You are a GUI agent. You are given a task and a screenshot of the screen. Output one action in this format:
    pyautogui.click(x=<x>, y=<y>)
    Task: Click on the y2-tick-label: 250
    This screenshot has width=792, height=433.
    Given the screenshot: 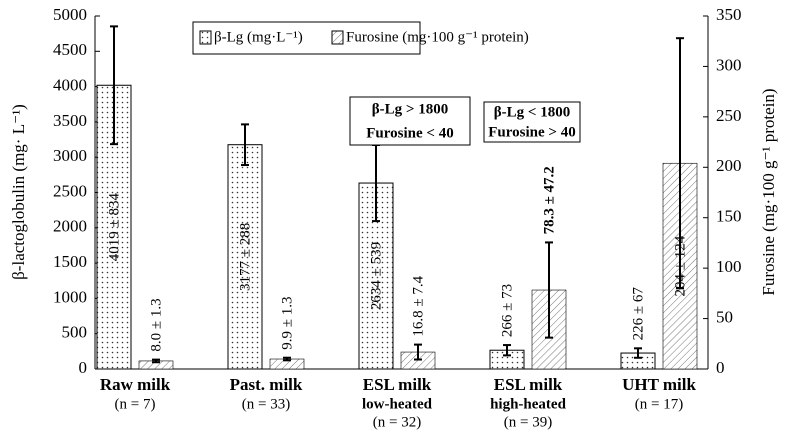 What is the action you would take?
    pyautogui.click(x=729, y=115)
    